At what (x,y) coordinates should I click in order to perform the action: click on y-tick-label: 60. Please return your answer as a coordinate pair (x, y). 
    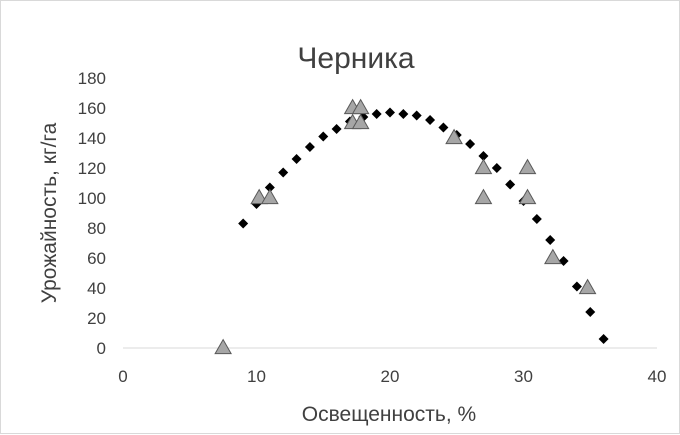
    Looking at the image, I should click on (96, 258).